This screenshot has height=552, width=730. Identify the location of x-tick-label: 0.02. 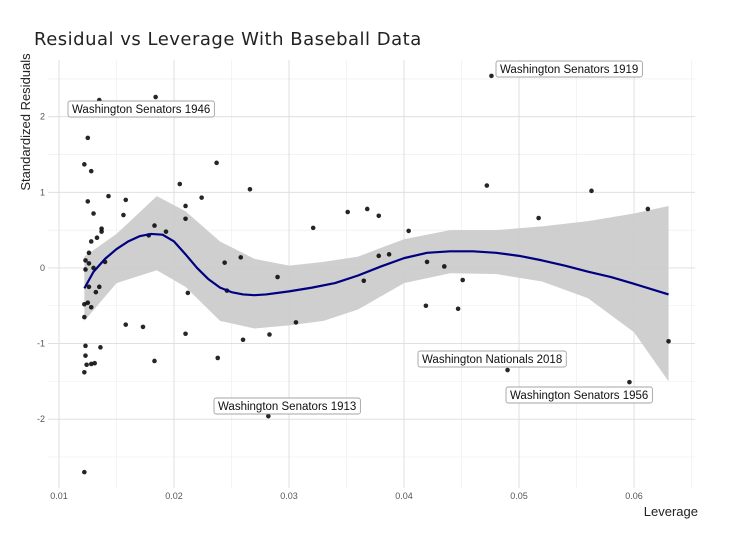
(174, 496).